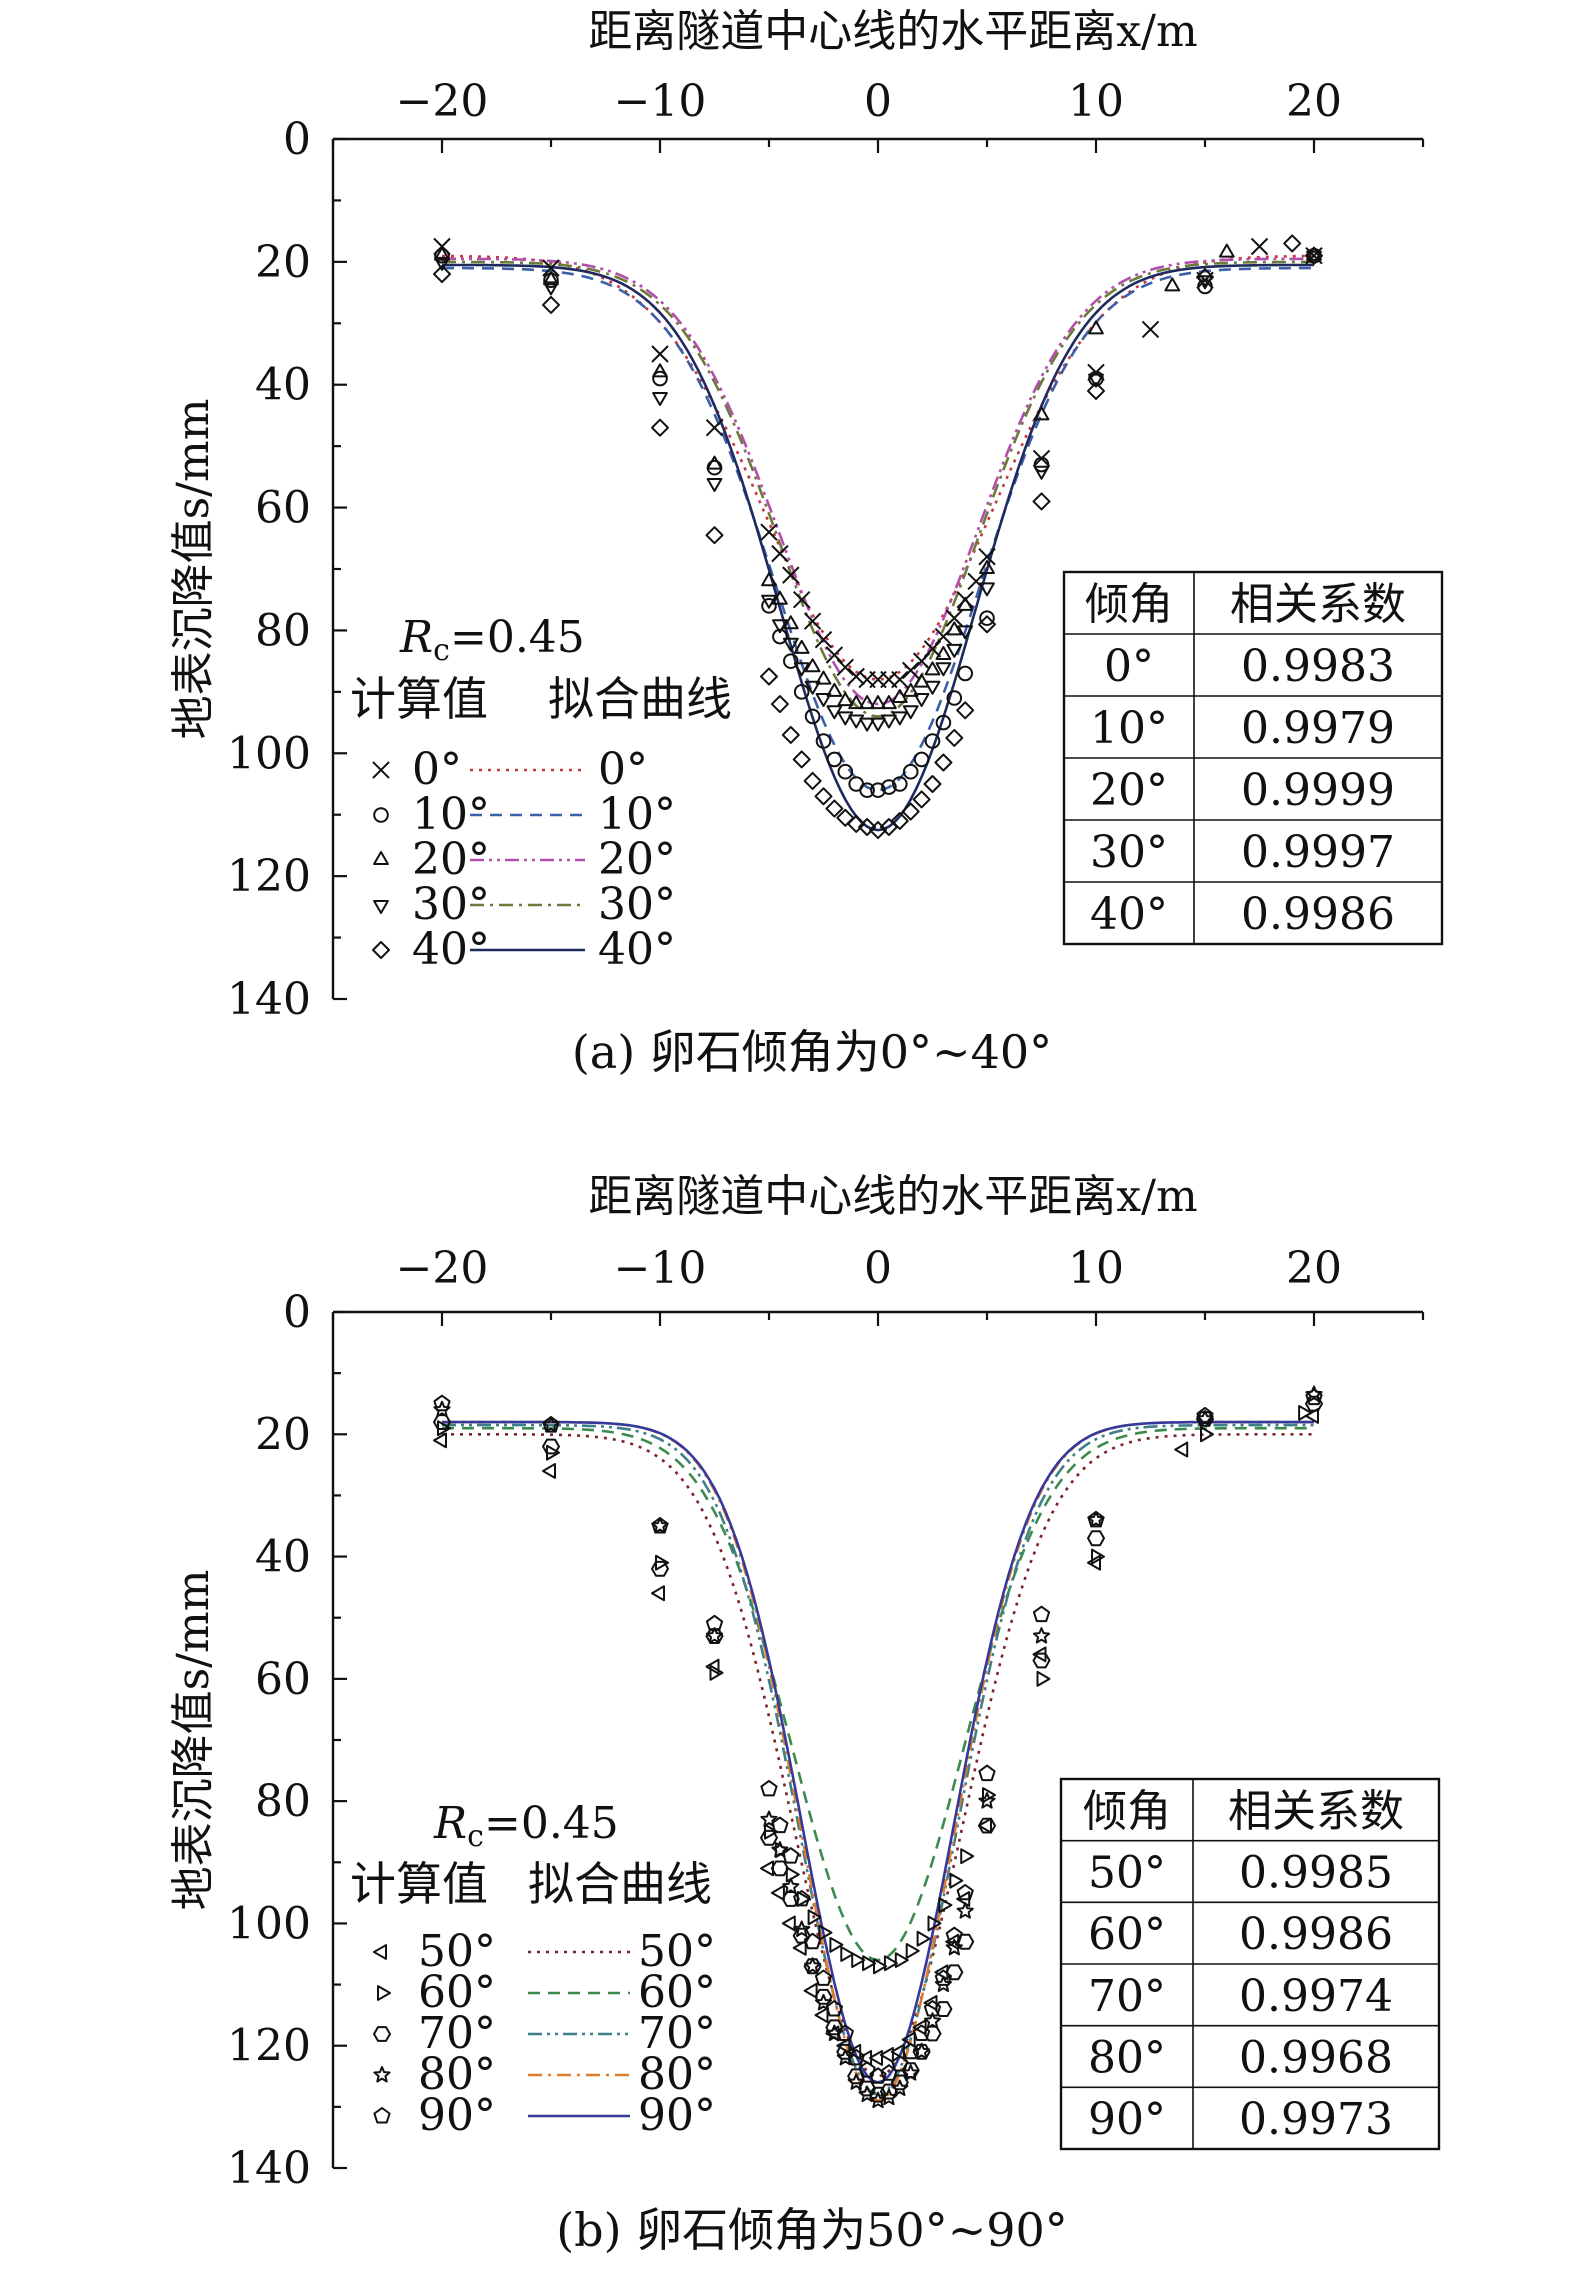 The image size is (1575, 2274). What do you see at coordinates (637, 859) in the screenshot?
I see `legend-fit-label: 20°` at bounding box center [637, 859].